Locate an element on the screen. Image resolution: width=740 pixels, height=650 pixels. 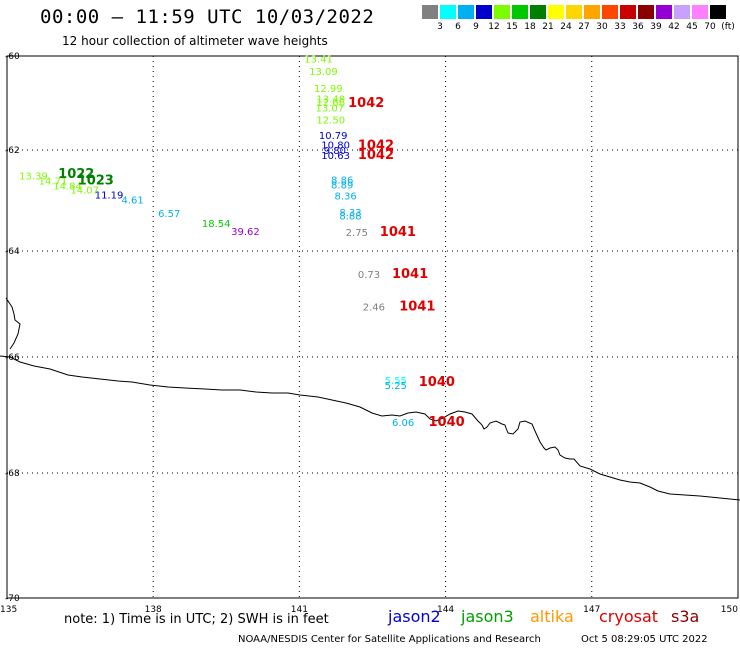
wave-height-label: 9.80 is located at coordinates (335, 151).